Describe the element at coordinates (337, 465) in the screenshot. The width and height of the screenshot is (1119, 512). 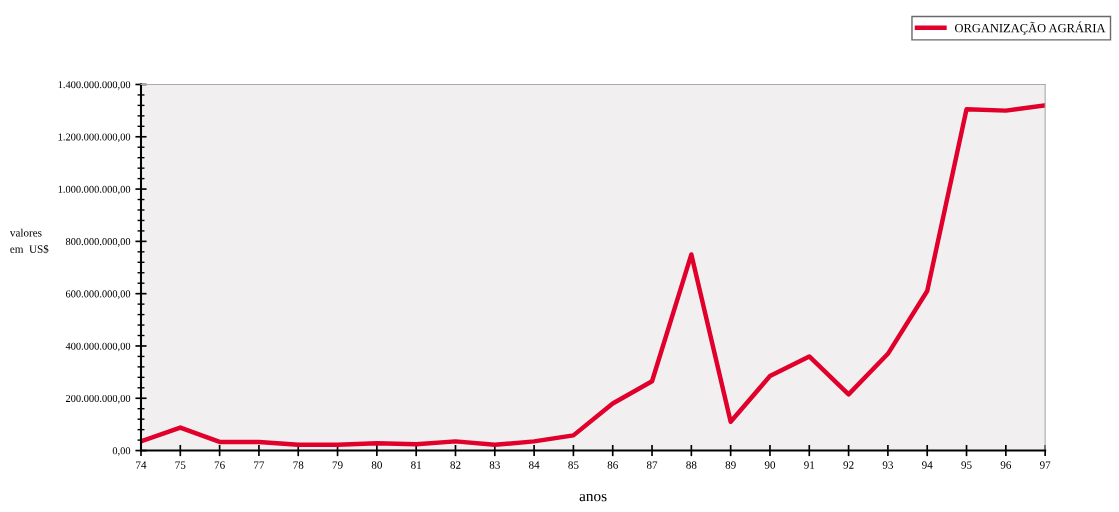
I see `x-tick-label: 79` at that location.